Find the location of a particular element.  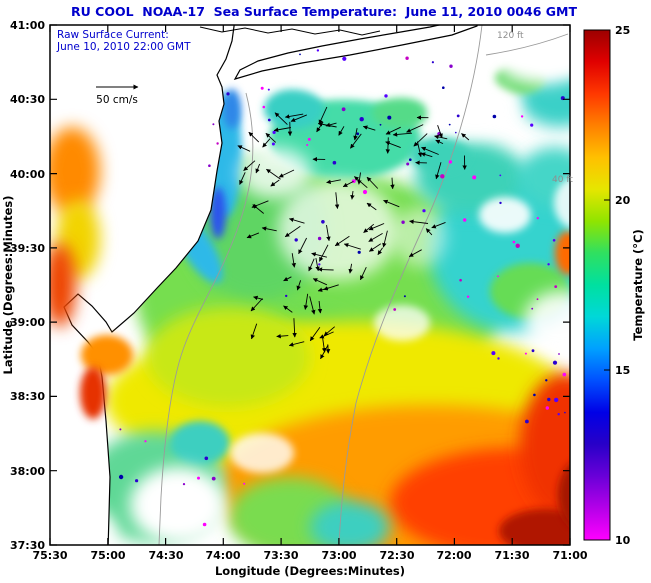

x-tick-label: 74:30 is located at coordinates (165, 555).